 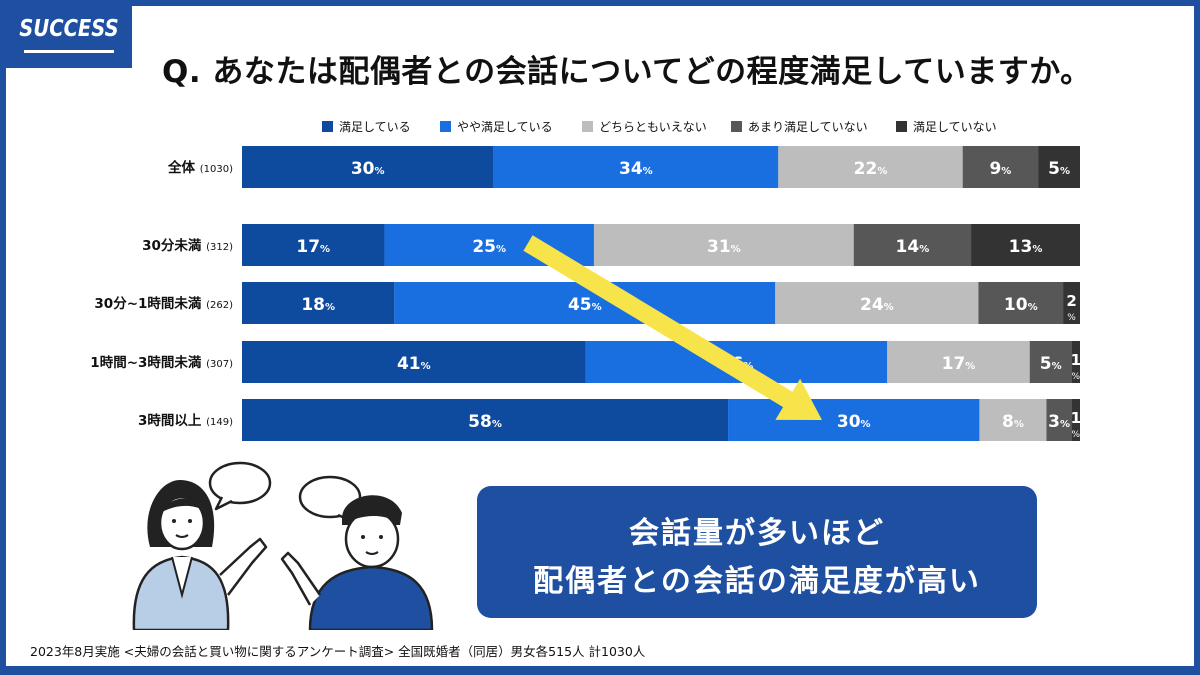 I want to click on trend-arrow-icon, so click(x=672, y=327).